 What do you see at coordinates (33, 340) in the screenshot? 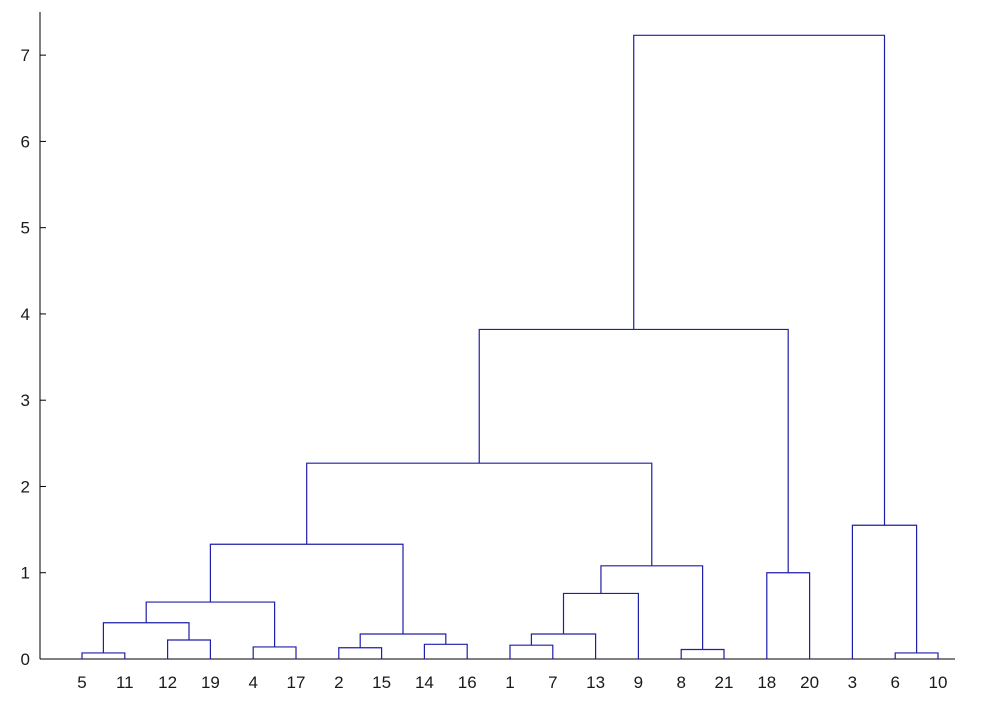
I see `y-axis: 0 1 2 3 4 5 6 7` at bounding box center [33, 340].